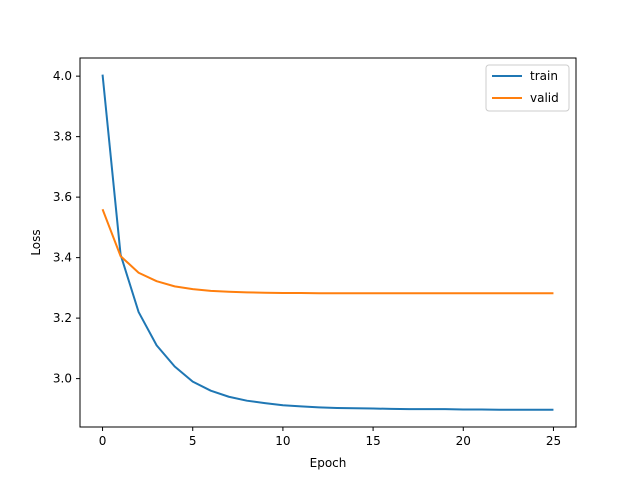 Image resolution: width=640 pixels, height=480 pixels. Describe the element at coordinates (62, 76) in the screenshot. I see `y-tick-label: 4.0` at that location.